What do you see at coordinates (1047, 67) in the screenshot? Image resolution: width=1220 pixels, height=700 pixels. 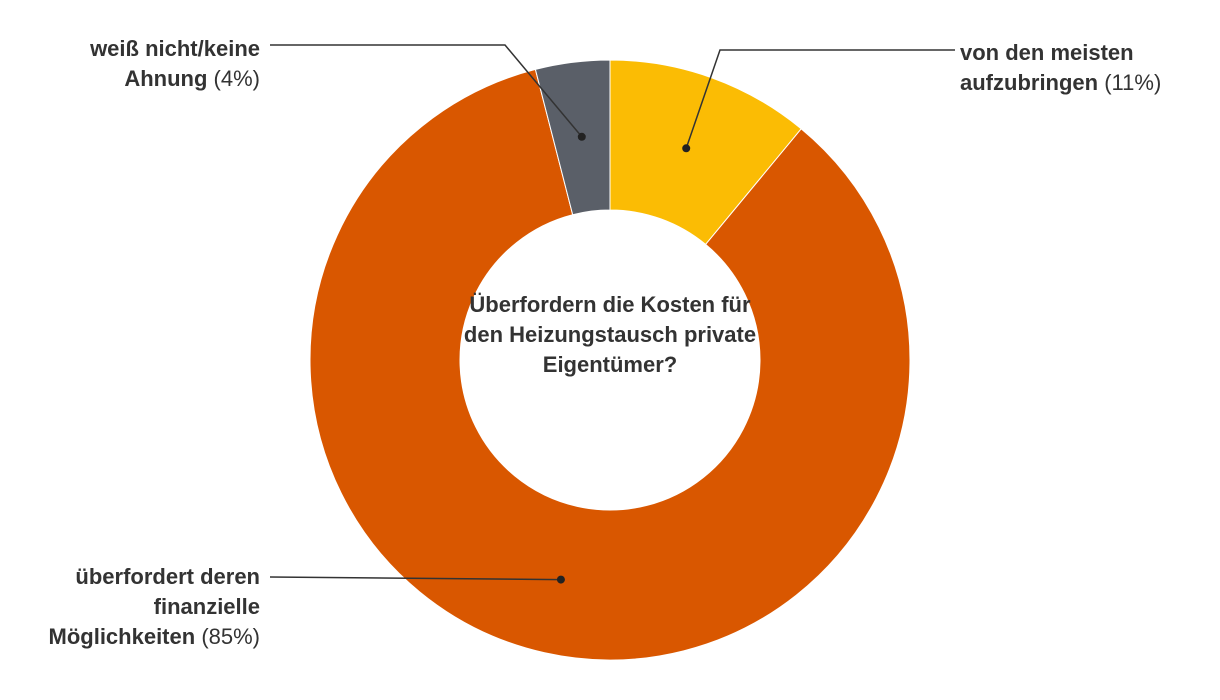 I see `slice-label-name: von den meisten aufzubringen` at bounding box center [1047, 67].